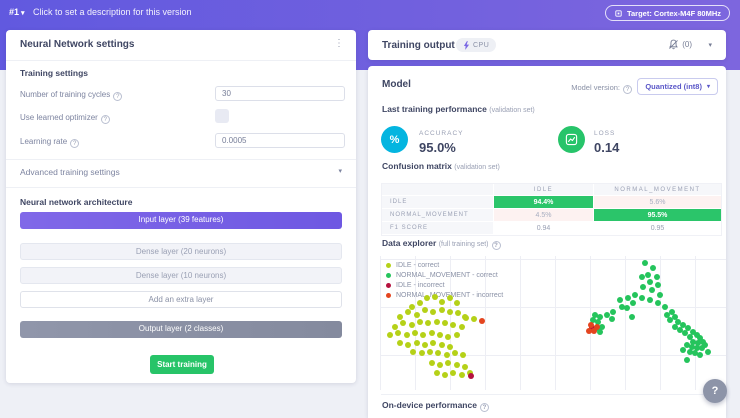  I want to click on target-badge-label: Target: Cortex-M4F 80MHz, so click(673, 13).